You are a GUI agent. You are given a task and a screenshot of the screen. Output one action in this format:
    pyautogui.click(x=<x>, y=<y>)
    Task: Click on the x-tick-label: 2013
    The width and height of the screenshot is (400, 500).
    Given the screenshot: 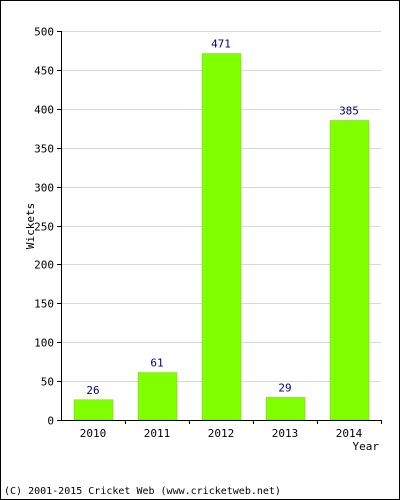 What is the action you would take?
    pyautogui.click(x=285, y=433)
    